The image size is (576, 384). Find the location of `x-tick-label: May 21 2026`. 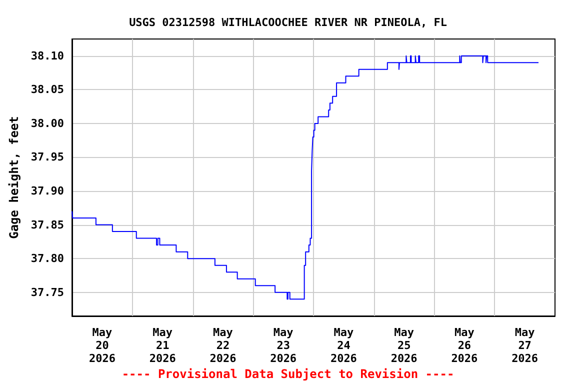

x-tick-label: May 21 2026 is located at coordinates (162, 345).